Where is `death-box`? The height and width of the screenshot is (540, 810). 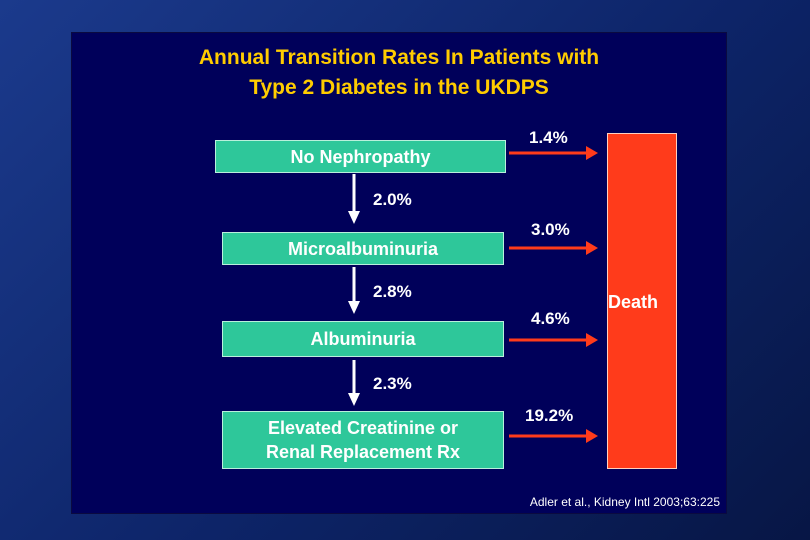
death-box is located at coordinates (642, 301).